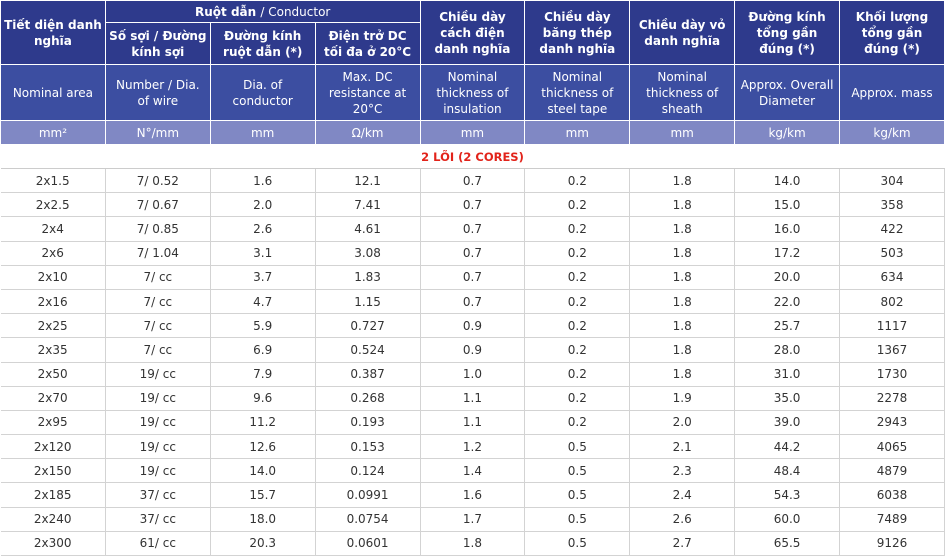 This screenshot has width=947, height=557. I want to click on cell: 2.7, so click(682, 544).